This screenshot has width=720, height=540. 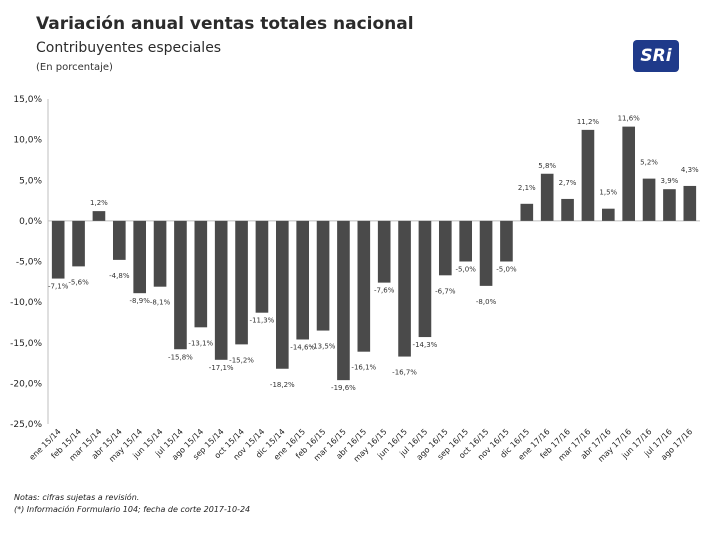 I want to click on data-label: 3,9%, so click(x=670, y=181).